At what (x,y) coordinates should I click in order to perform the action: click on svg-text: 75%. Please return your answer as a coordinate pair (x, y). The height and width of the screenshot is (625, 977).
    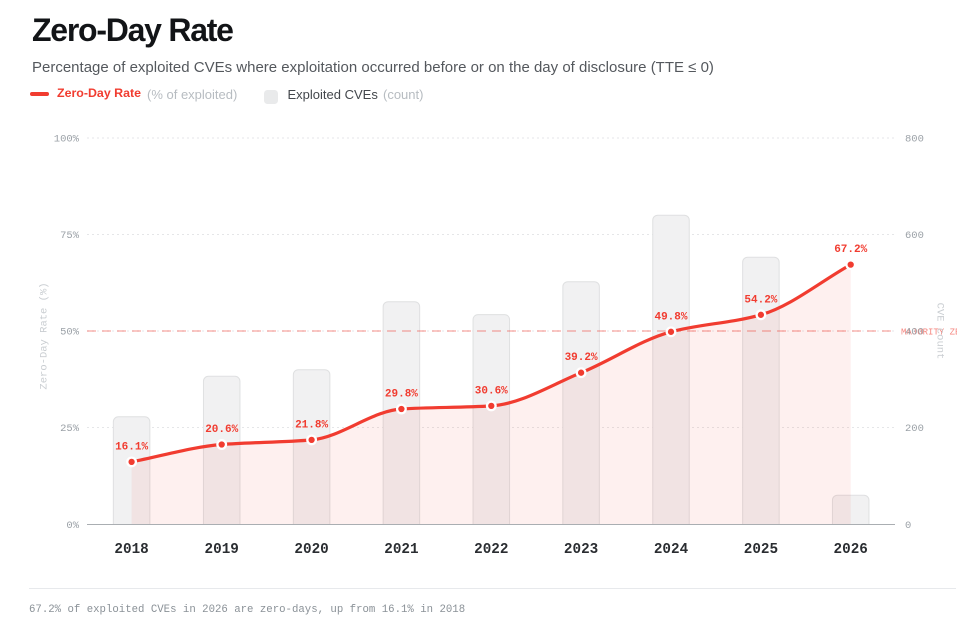
    Looking at the image, I should click on (70, 236).